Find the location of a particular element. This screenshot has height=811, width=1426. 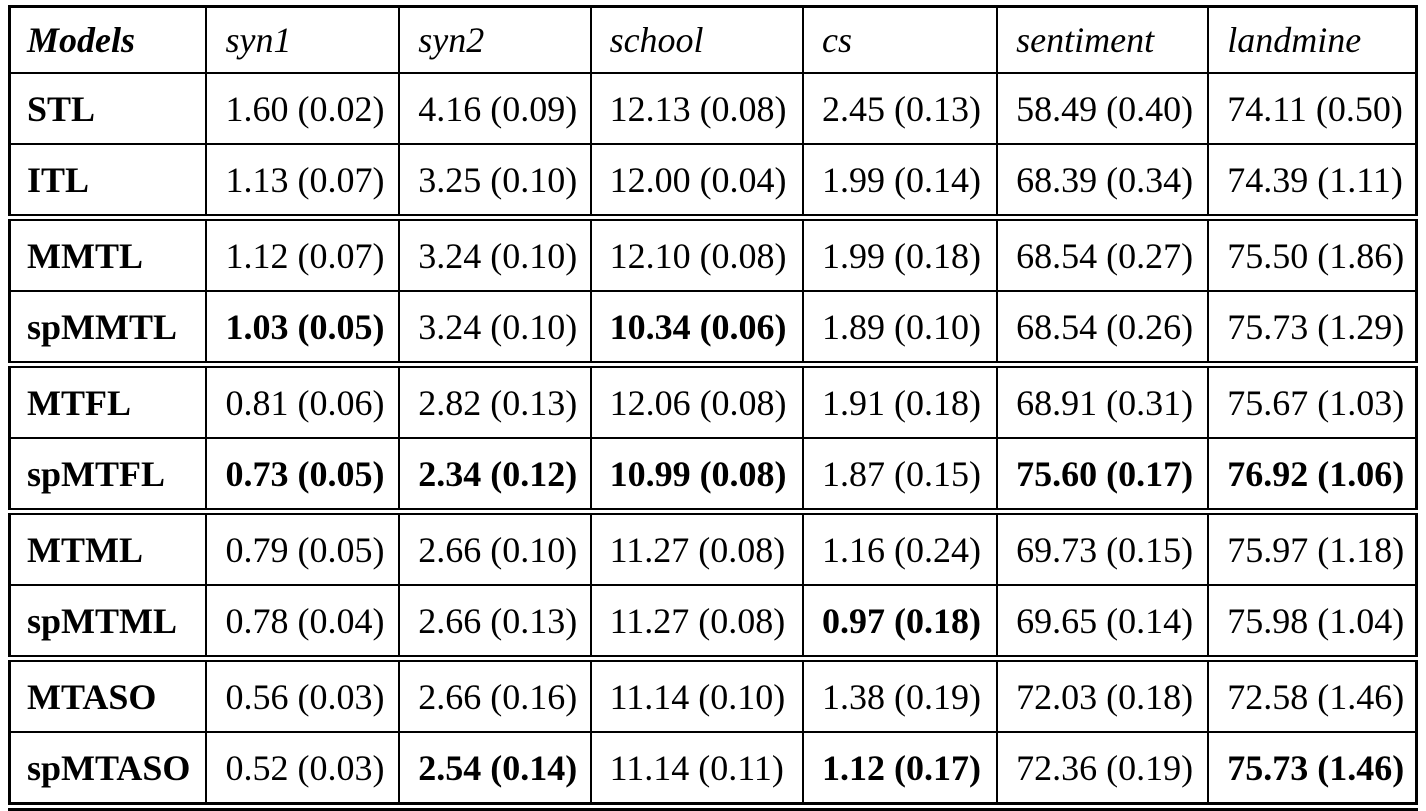

cell-cs: 1.87 (0.15) is located at coordinates (900, 475).